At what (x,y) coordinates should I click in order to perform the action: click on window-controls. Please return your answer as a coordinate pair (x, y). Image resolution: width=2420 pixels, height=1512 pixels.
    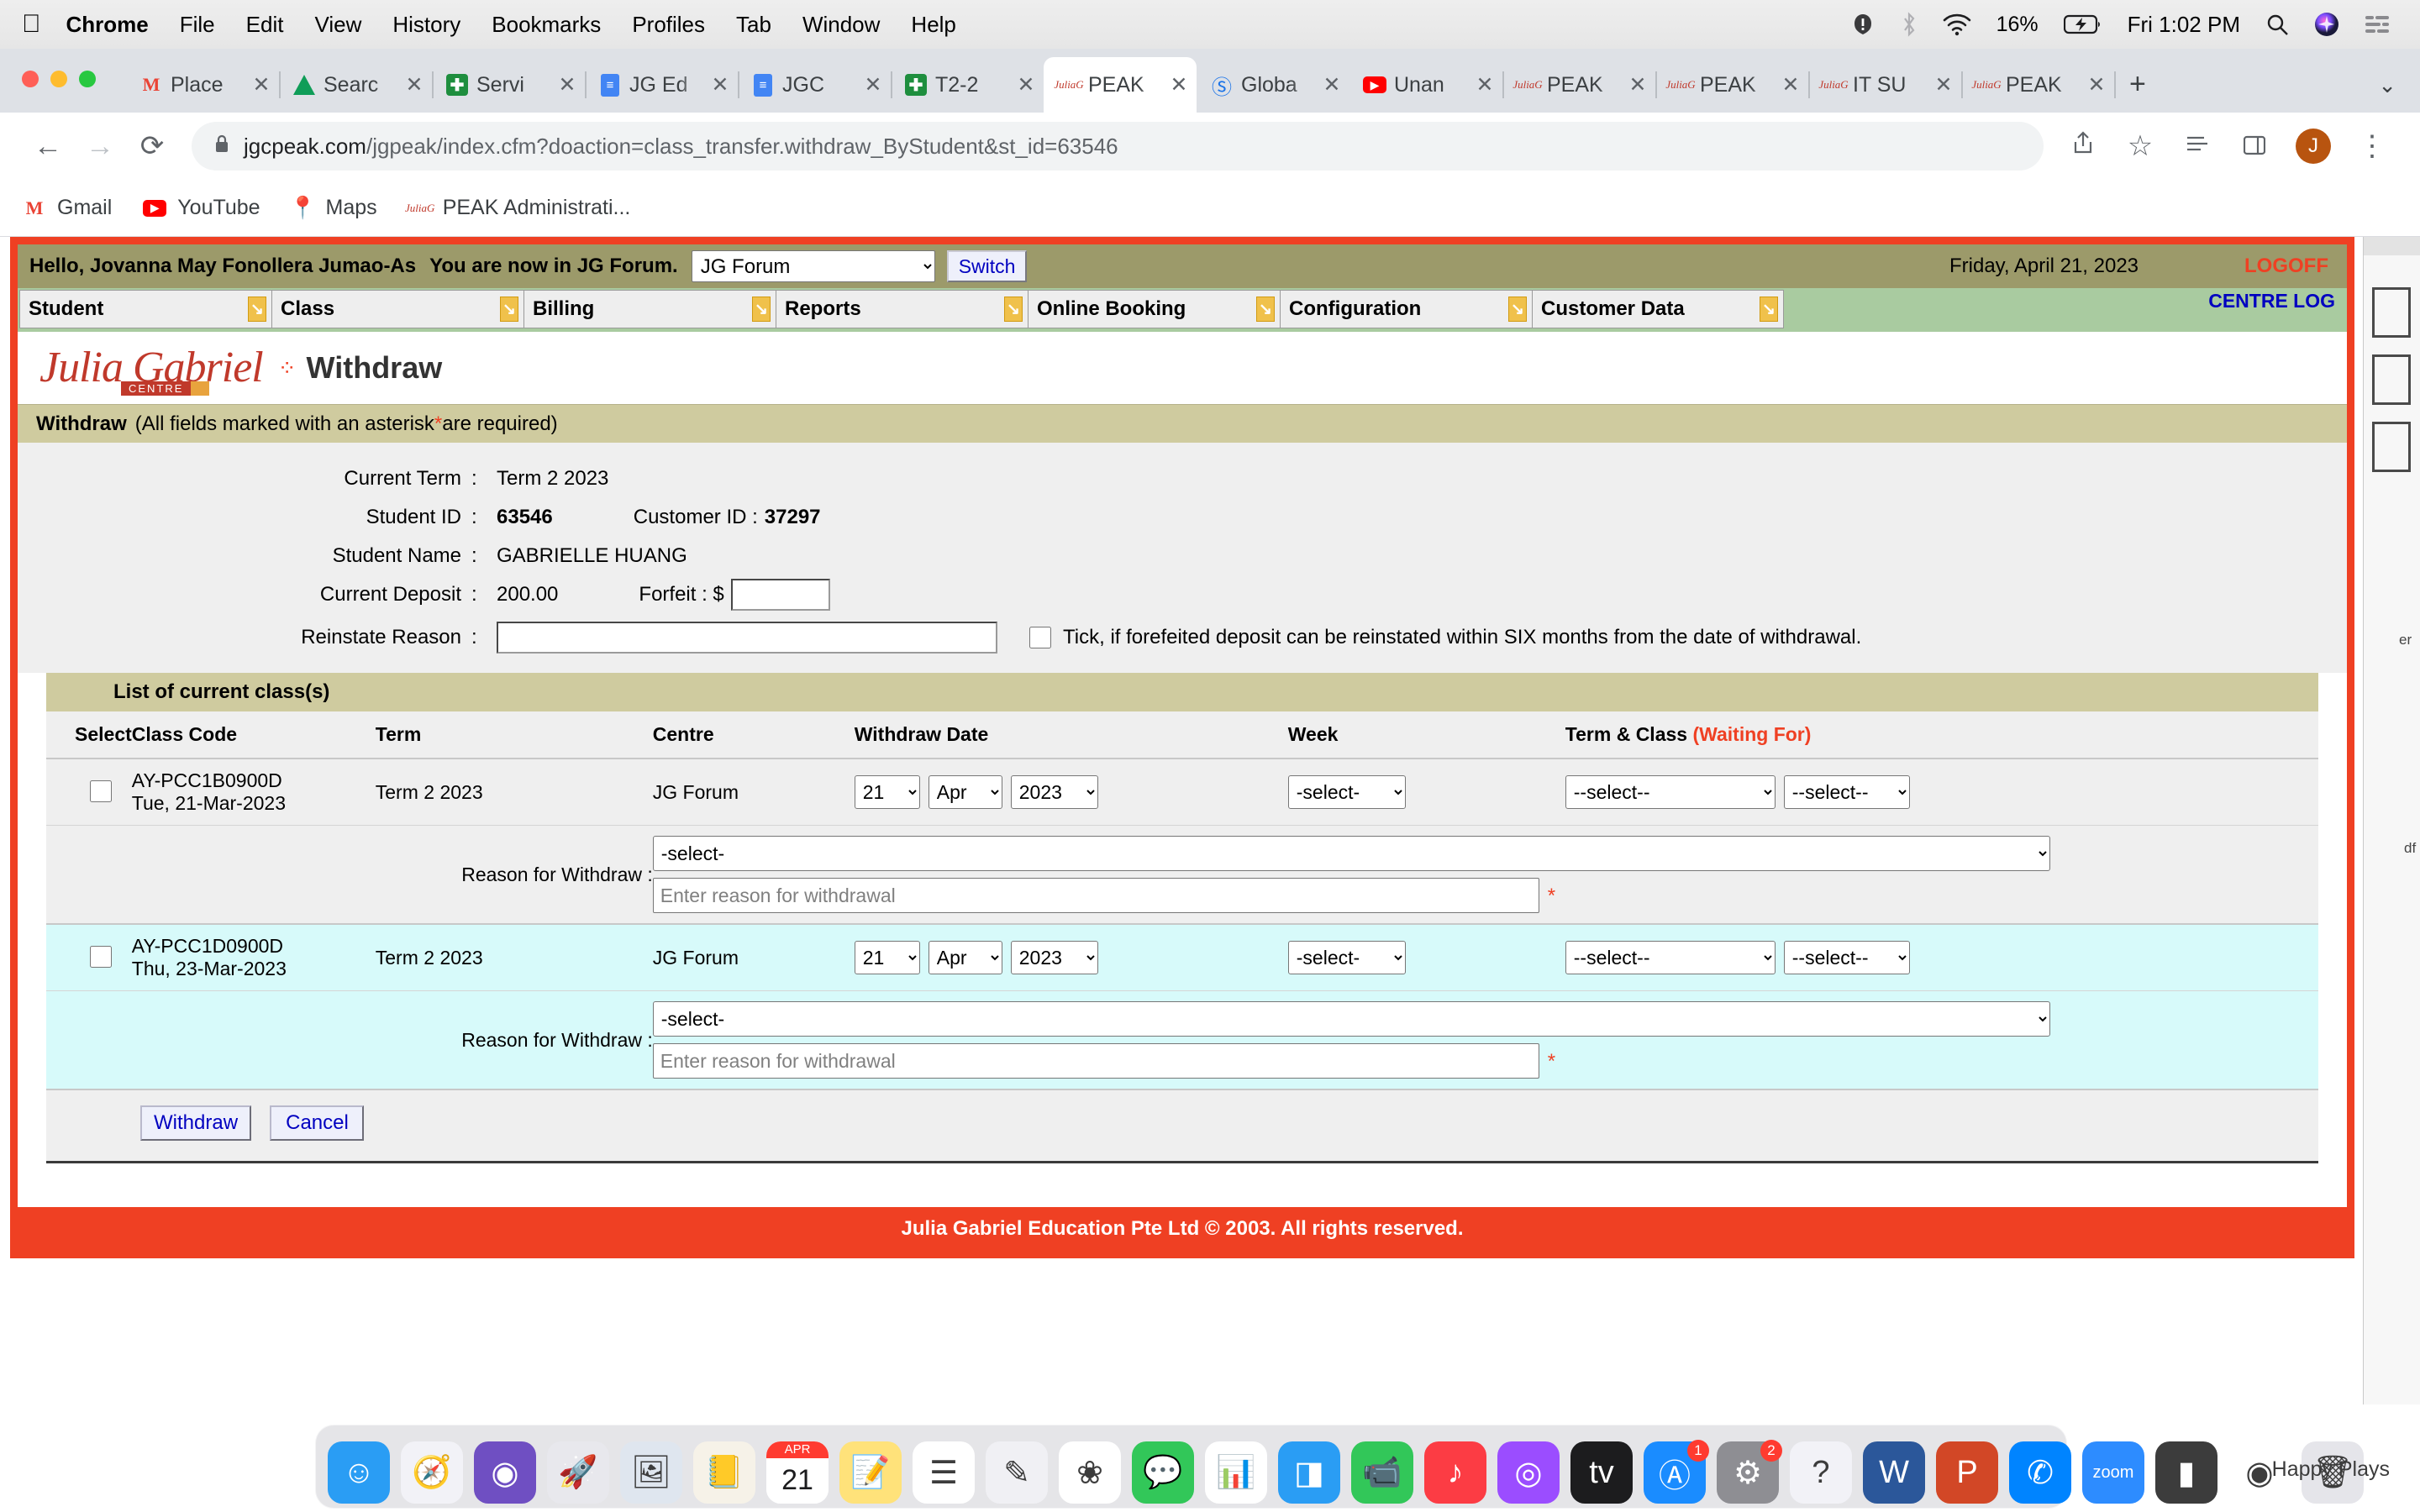
    Looking at the image, I should click on (59, 79).